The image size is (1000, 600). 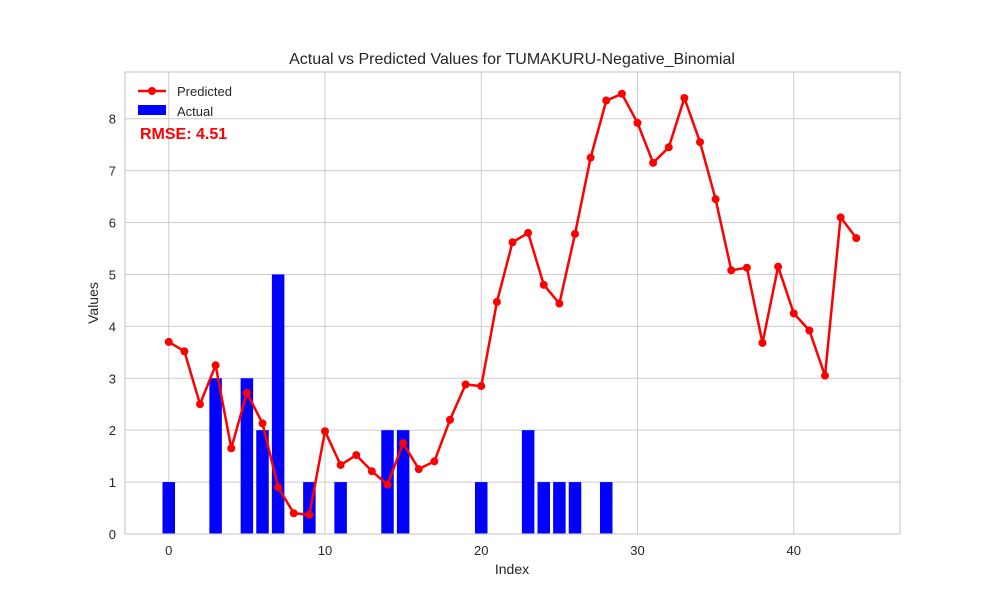 What do you see at coordinates (112, 274) in the screenshot?
I see `y-tick-label: 5` at bounding box center [112, 274].